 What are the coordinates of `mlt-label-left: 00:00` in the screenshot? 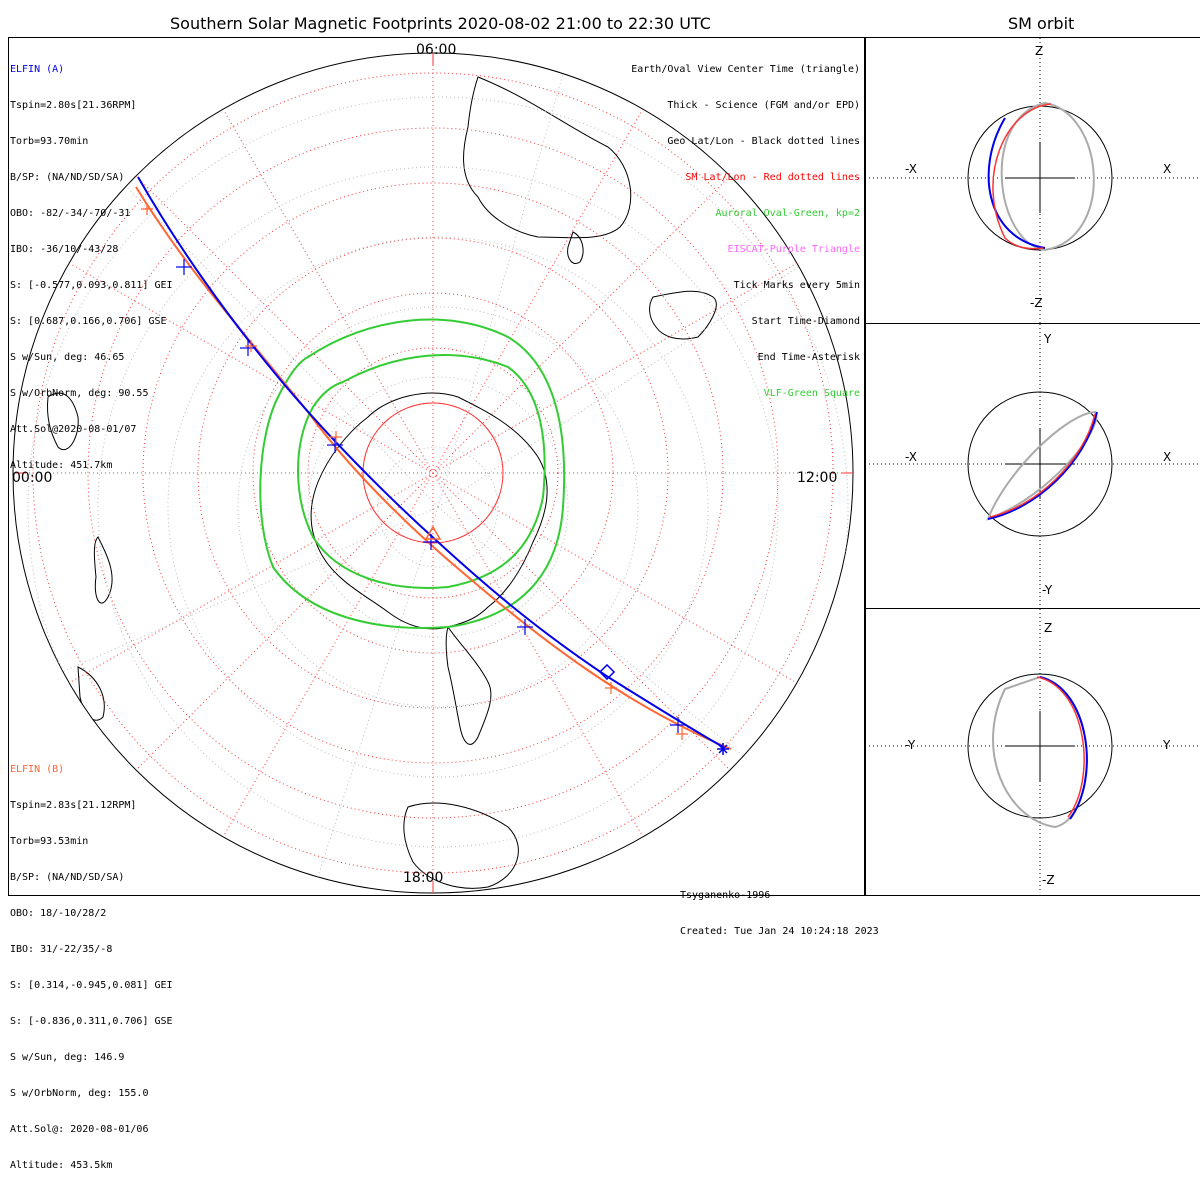 It's located at (32, 478).